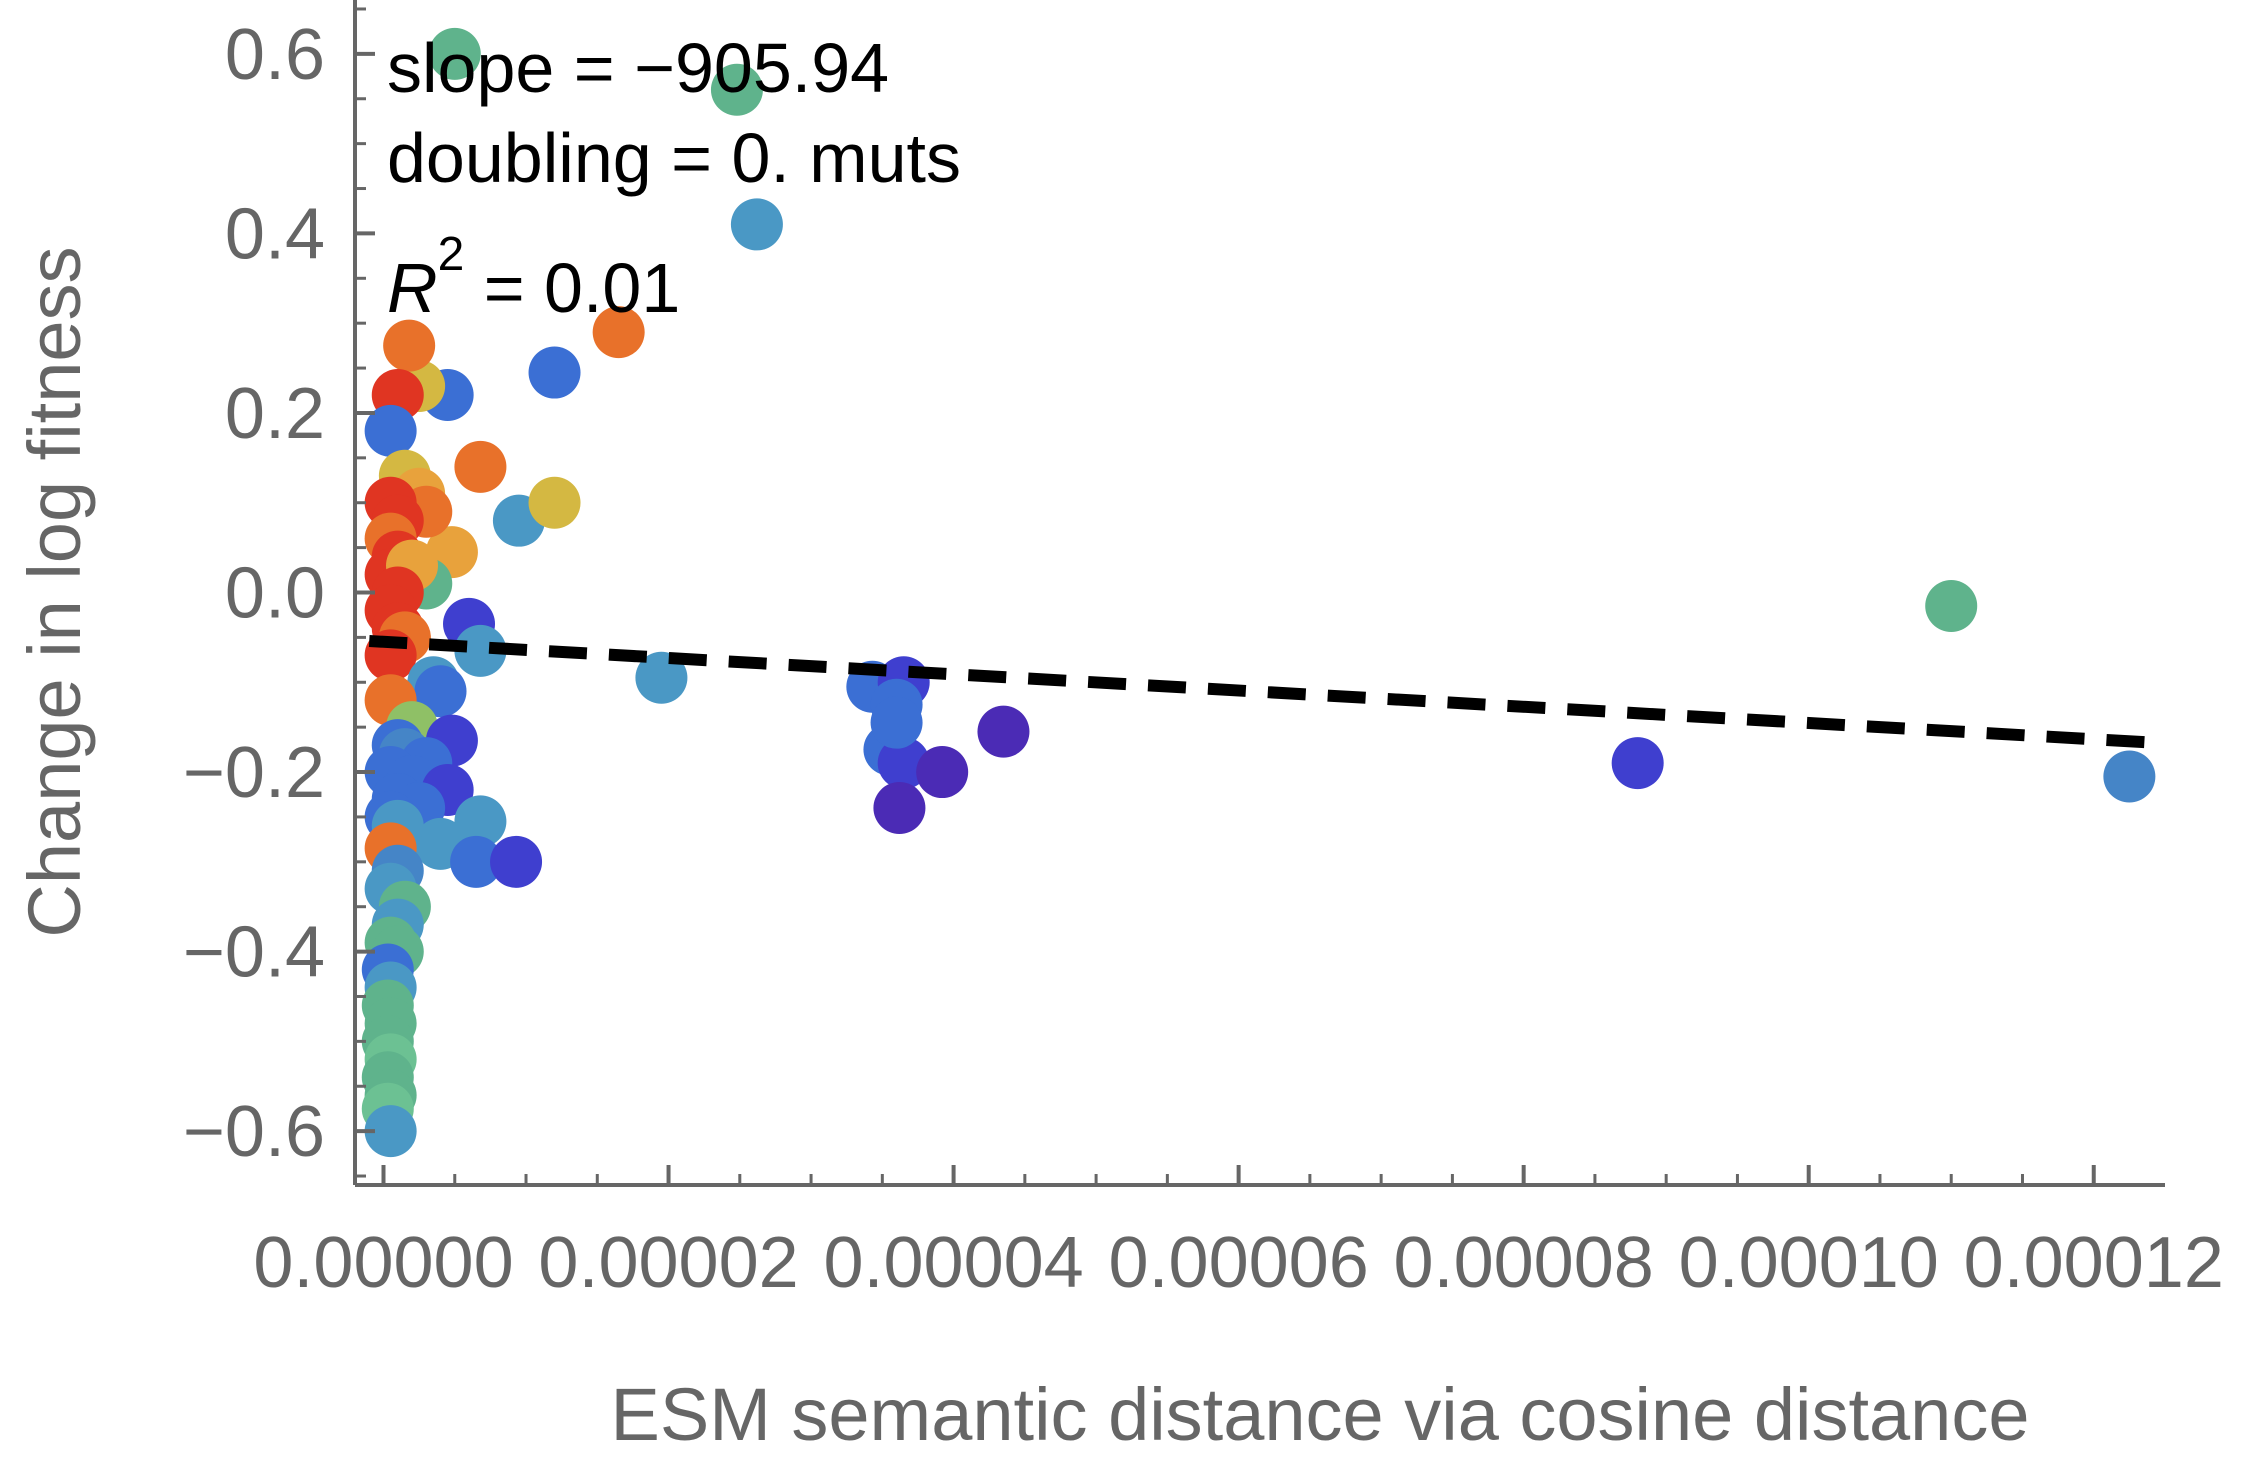 Image resolution: width=2250 pixels, height=1475 pixels. I want to click on x-tick-label: 0.00000, so click(383, 1263).